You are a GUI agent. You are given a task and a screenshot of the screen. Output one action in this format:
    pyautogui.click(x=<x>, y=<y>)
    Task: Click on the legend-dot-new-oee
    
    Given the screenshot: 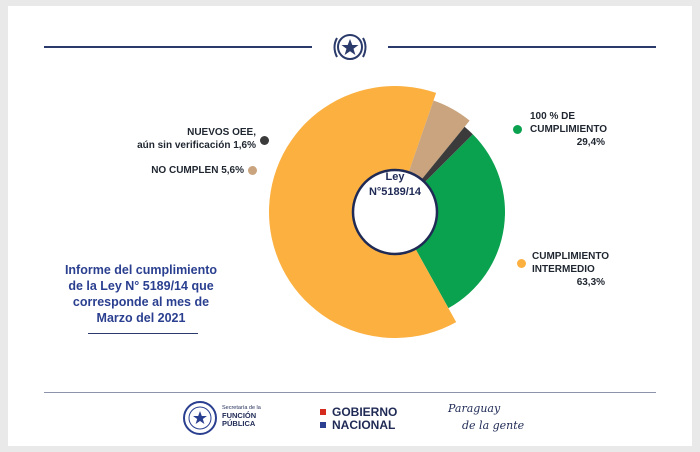 What is the action you would take?
    pyautogui.click(x=264, y=140)
    